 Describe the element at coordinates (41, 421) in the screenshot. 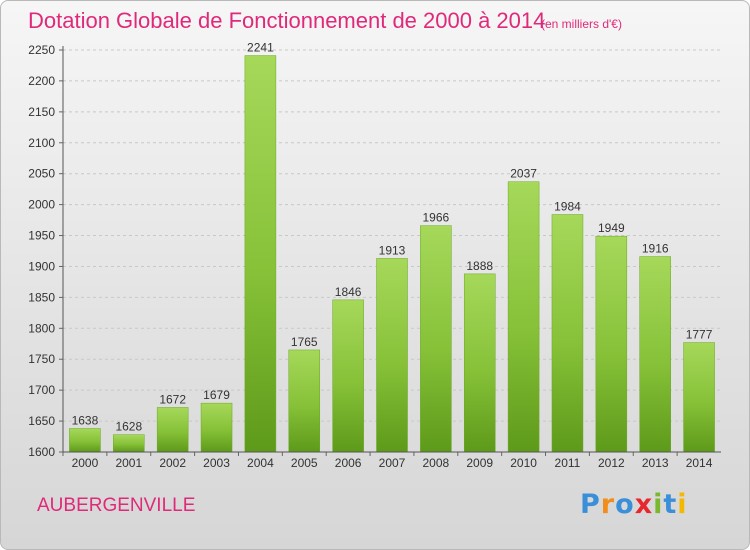

I see `y-tick-label: 1650` at that location.